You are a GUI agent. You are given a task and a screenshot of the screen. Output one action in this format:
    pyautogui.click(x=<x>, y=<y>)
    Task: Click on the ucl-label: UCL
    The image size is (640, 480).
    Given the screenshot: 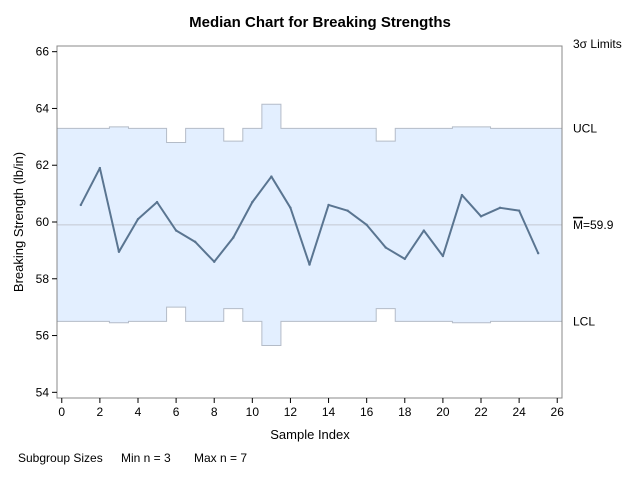 What is the action you would take?
    pyautogui.click(x=585, y=128)
    